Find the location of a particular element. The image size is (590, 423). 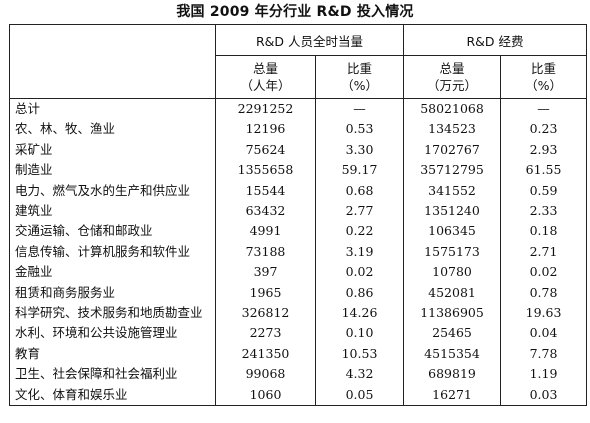

row-funds-total: 134523 is located at coordinates (452, 129).